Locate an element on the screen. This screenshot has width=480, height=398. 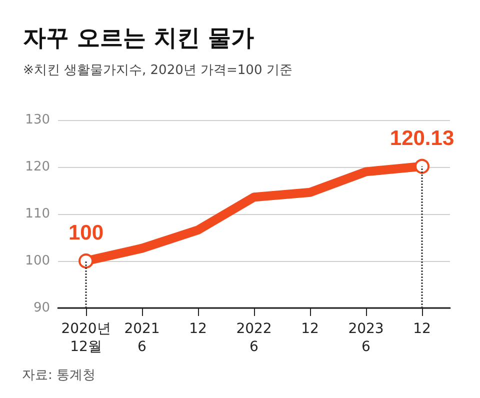
x-tick-label: 2020년 12월 is located at coordinates (86, 338).